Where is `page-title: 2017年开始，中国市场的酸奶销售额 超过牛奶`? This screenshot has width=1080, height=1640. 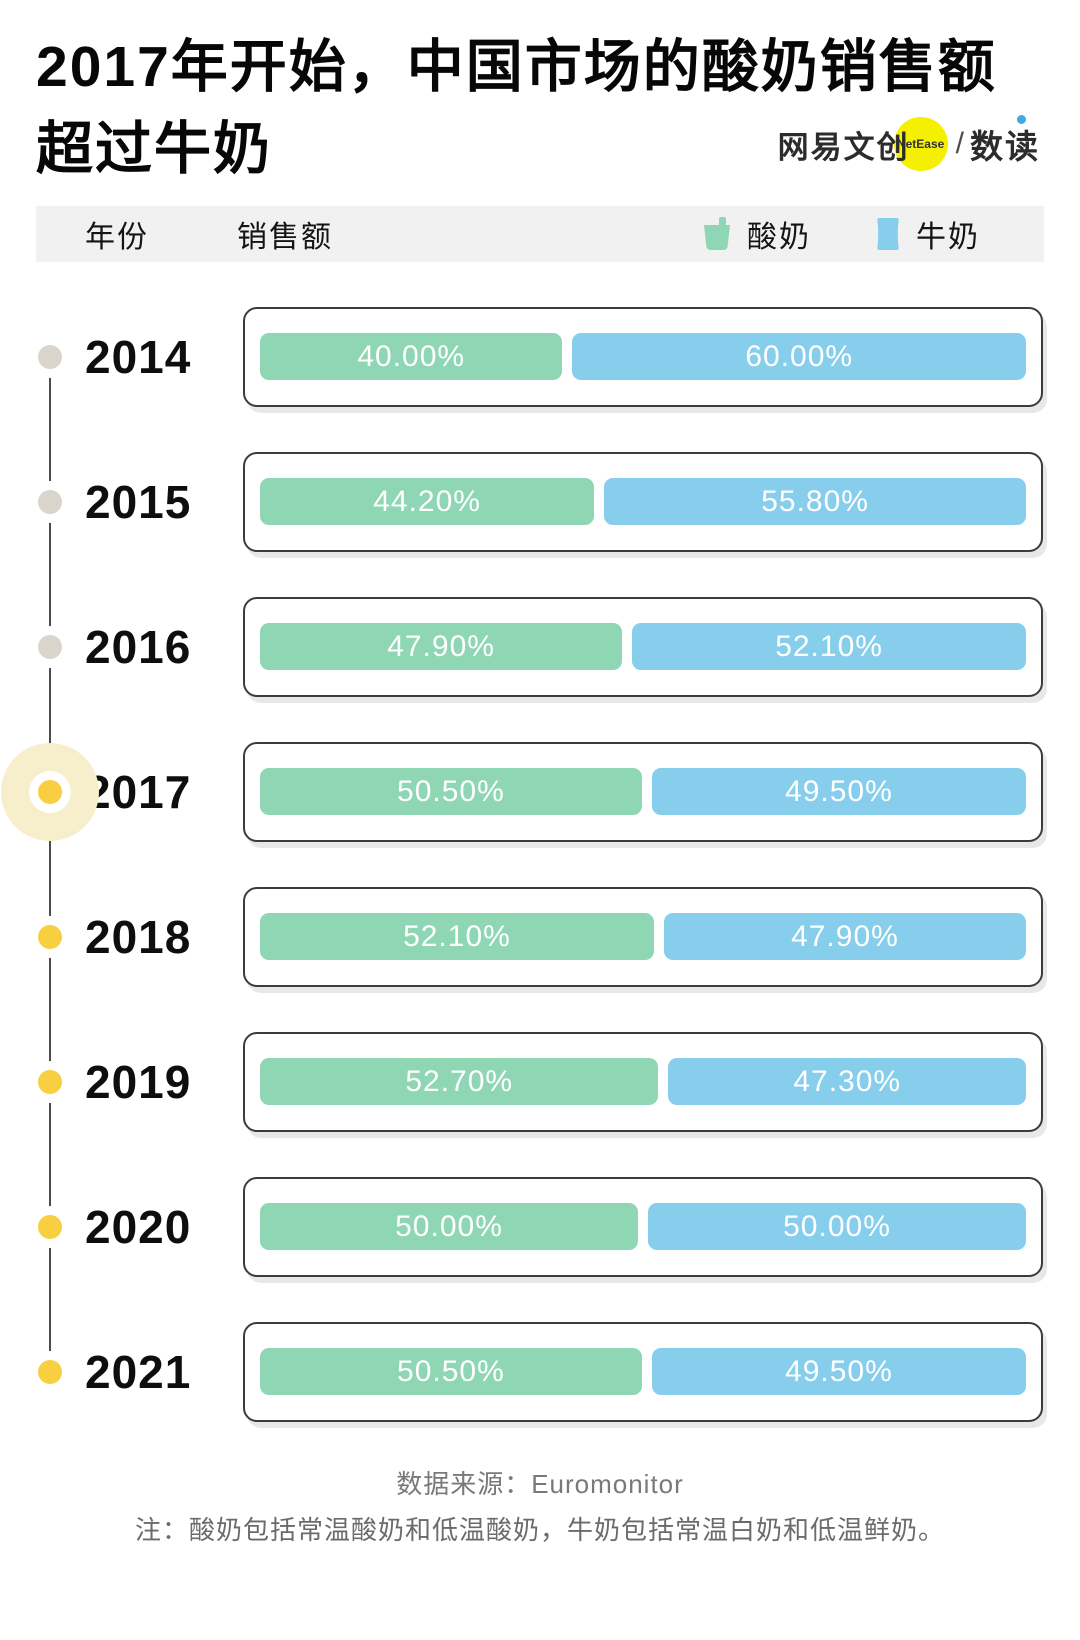
page-title: 2017年开始，中国市场的酸奶销售额 超过牛奶 is located at coordinates (543, 108).